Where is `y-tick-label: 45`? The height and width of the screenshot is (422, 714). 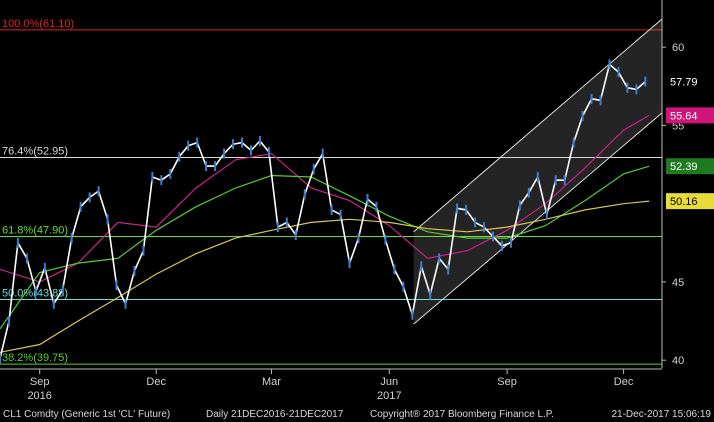
y-tick-label: 45 is located at coordinates (678, 283).